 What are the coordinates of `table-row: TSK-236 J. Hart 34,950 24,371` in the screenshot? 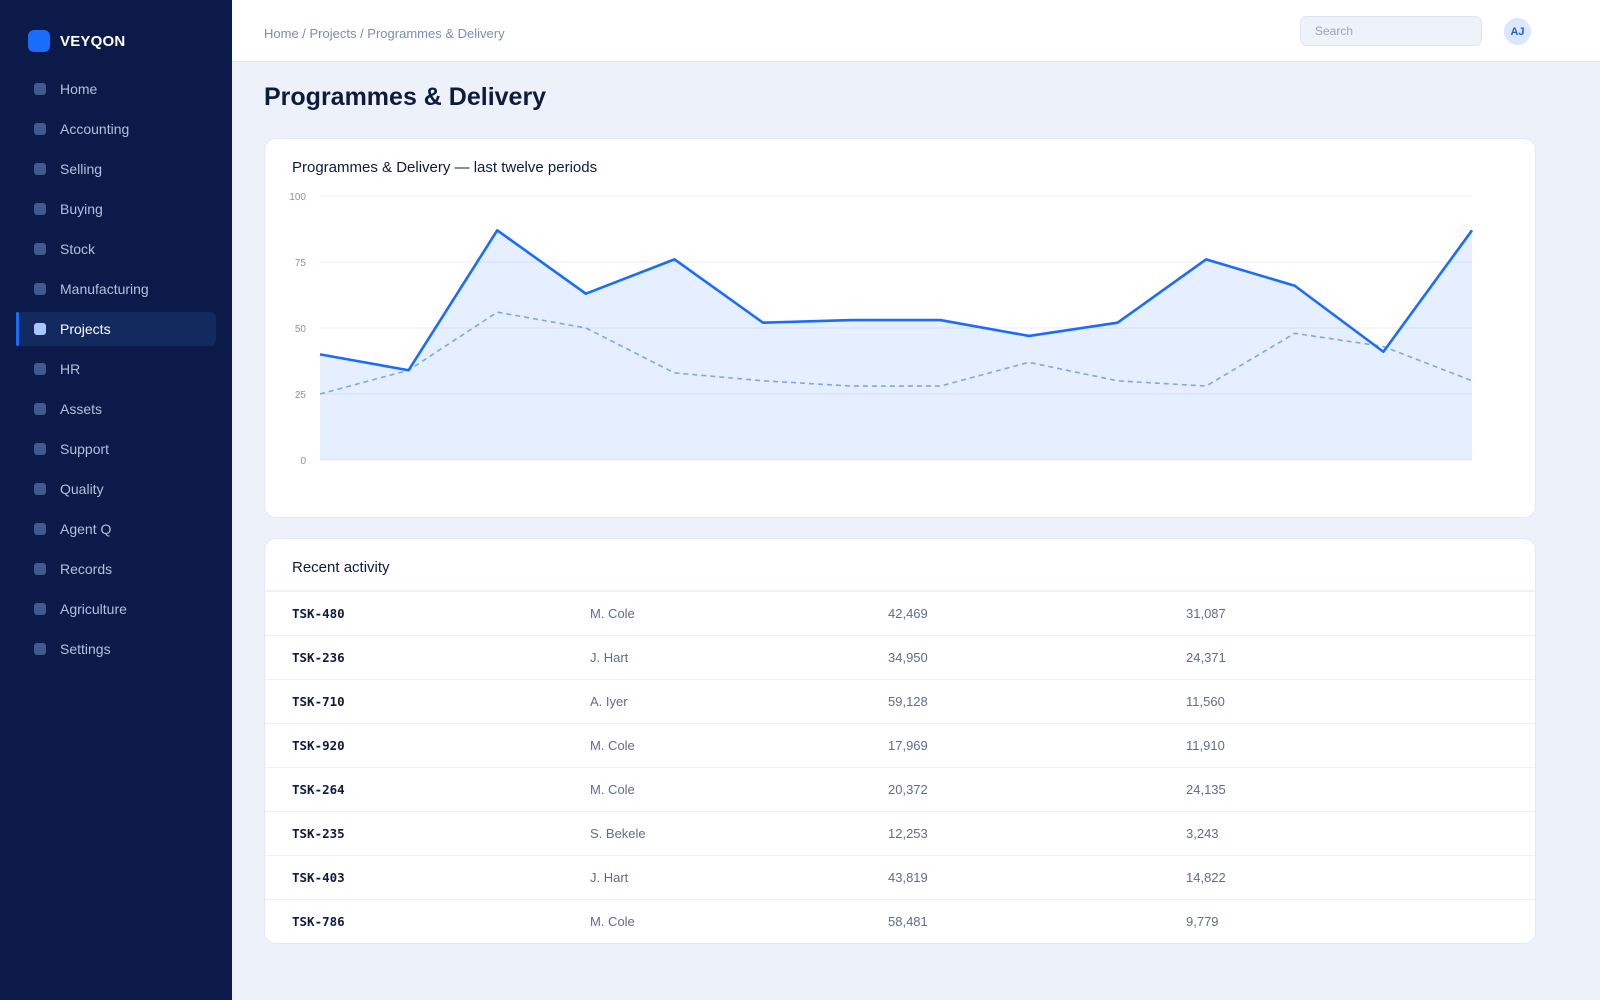 It's located at (900, 658).